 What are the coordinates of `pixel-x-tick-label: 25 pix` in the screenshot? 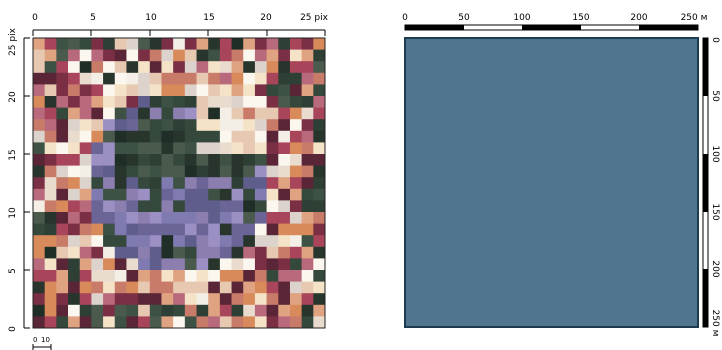 It's located at (314, 18).